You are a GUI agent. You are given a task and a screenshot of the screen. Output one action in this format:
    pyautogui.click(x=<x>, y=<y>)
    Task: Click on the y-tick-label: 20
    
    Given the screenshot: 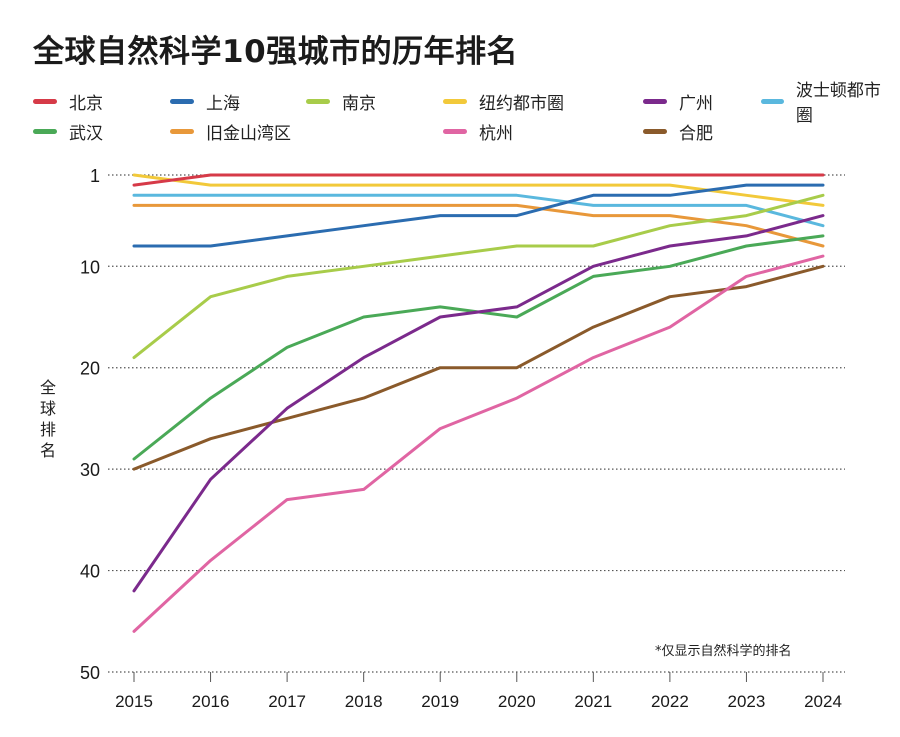 What is the action you would take?
    pyautogui.click(x=90, y=369)
    